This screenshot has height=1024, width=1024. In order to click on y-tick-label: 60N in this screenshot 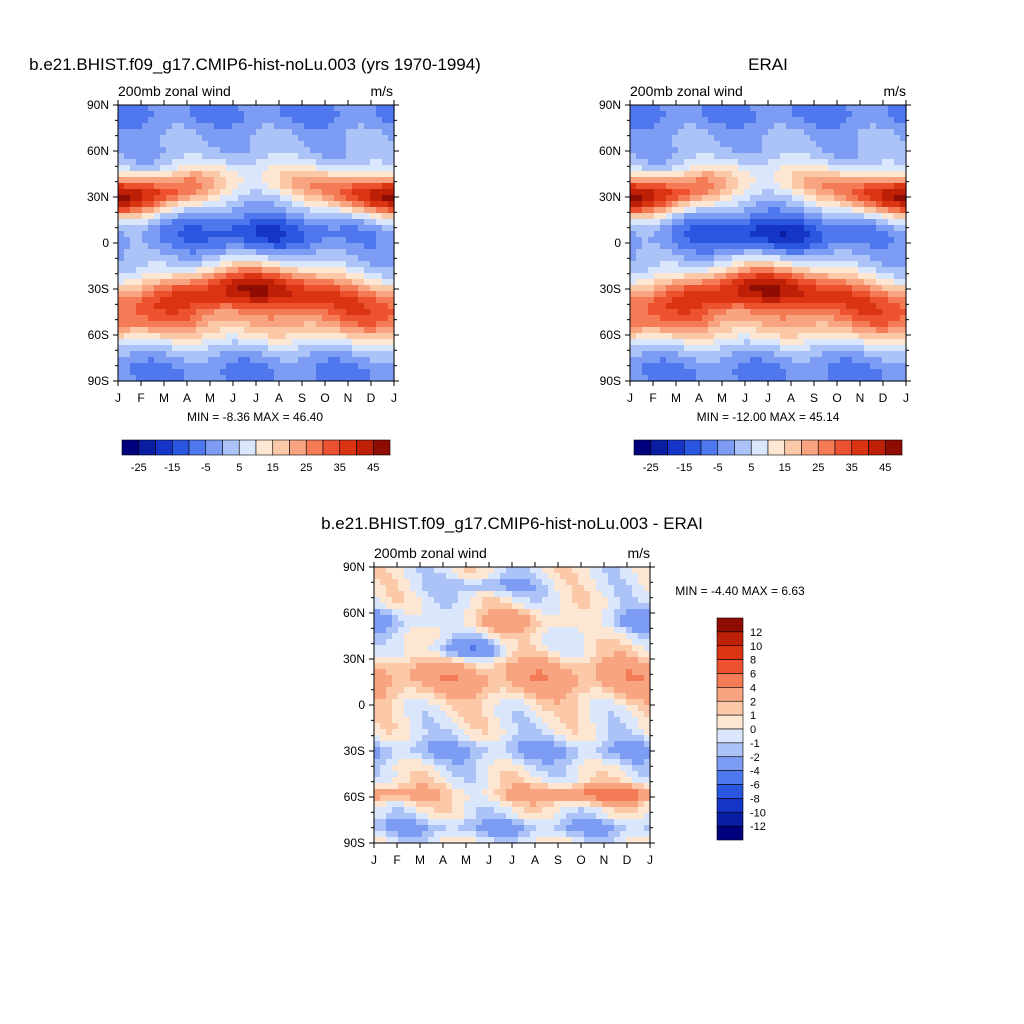, I will do `click(98, 151)`.